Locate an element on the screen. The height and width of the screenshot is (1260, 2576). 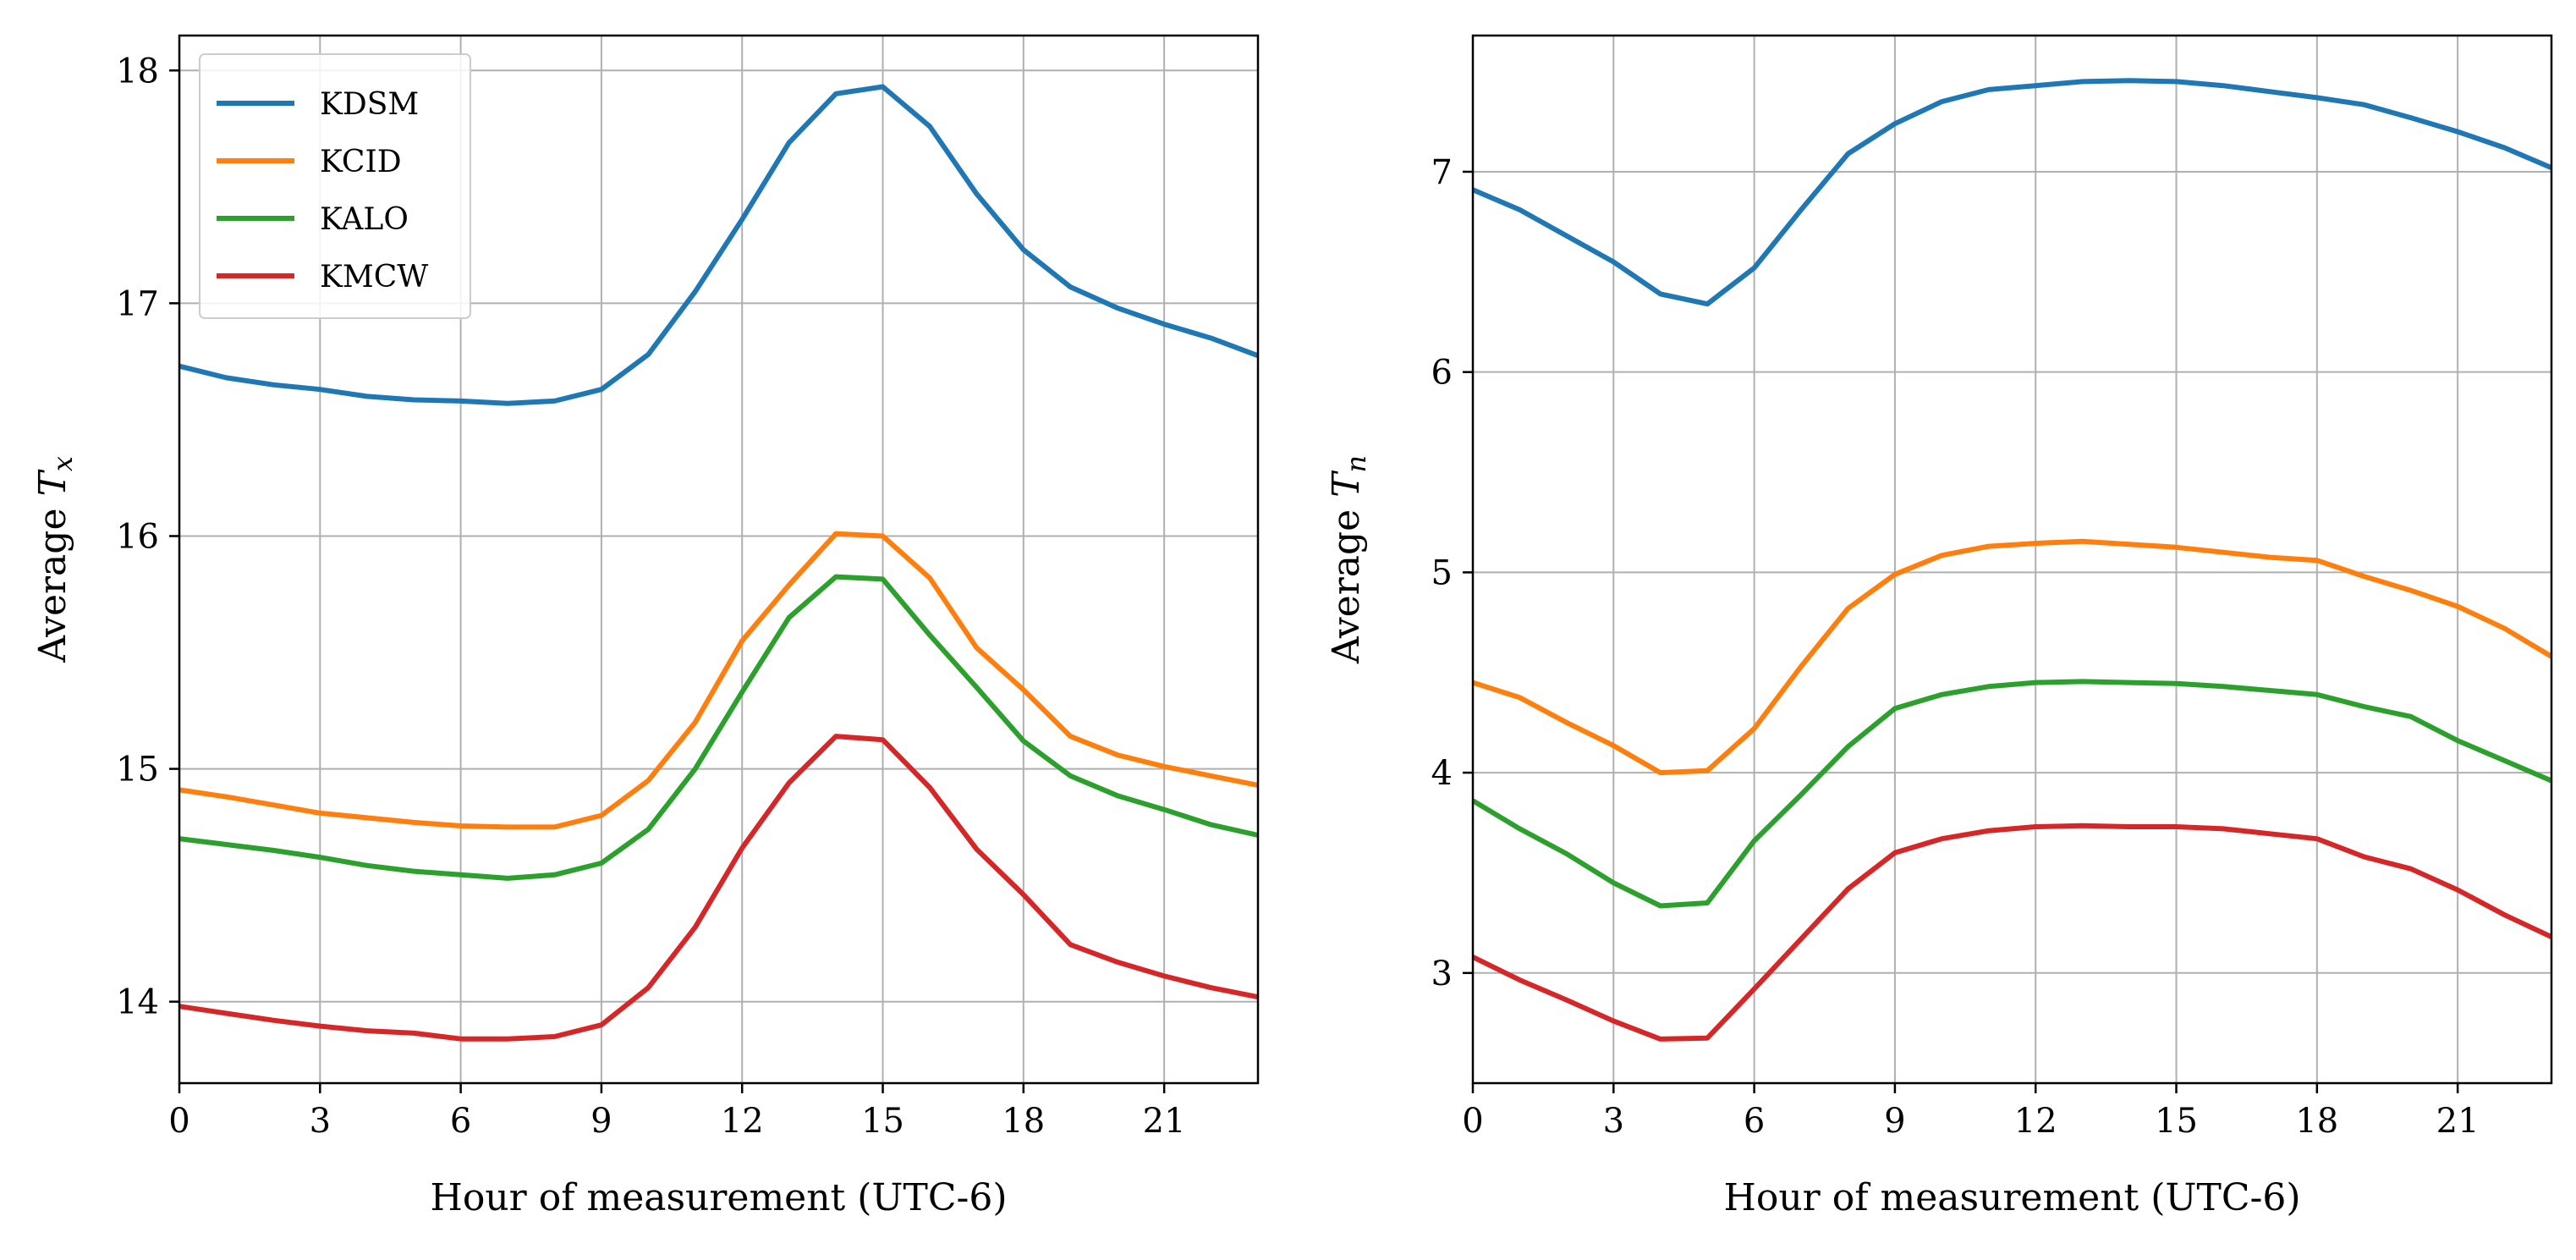
y-tick-label: 17 is located at coordinates (138, 303).